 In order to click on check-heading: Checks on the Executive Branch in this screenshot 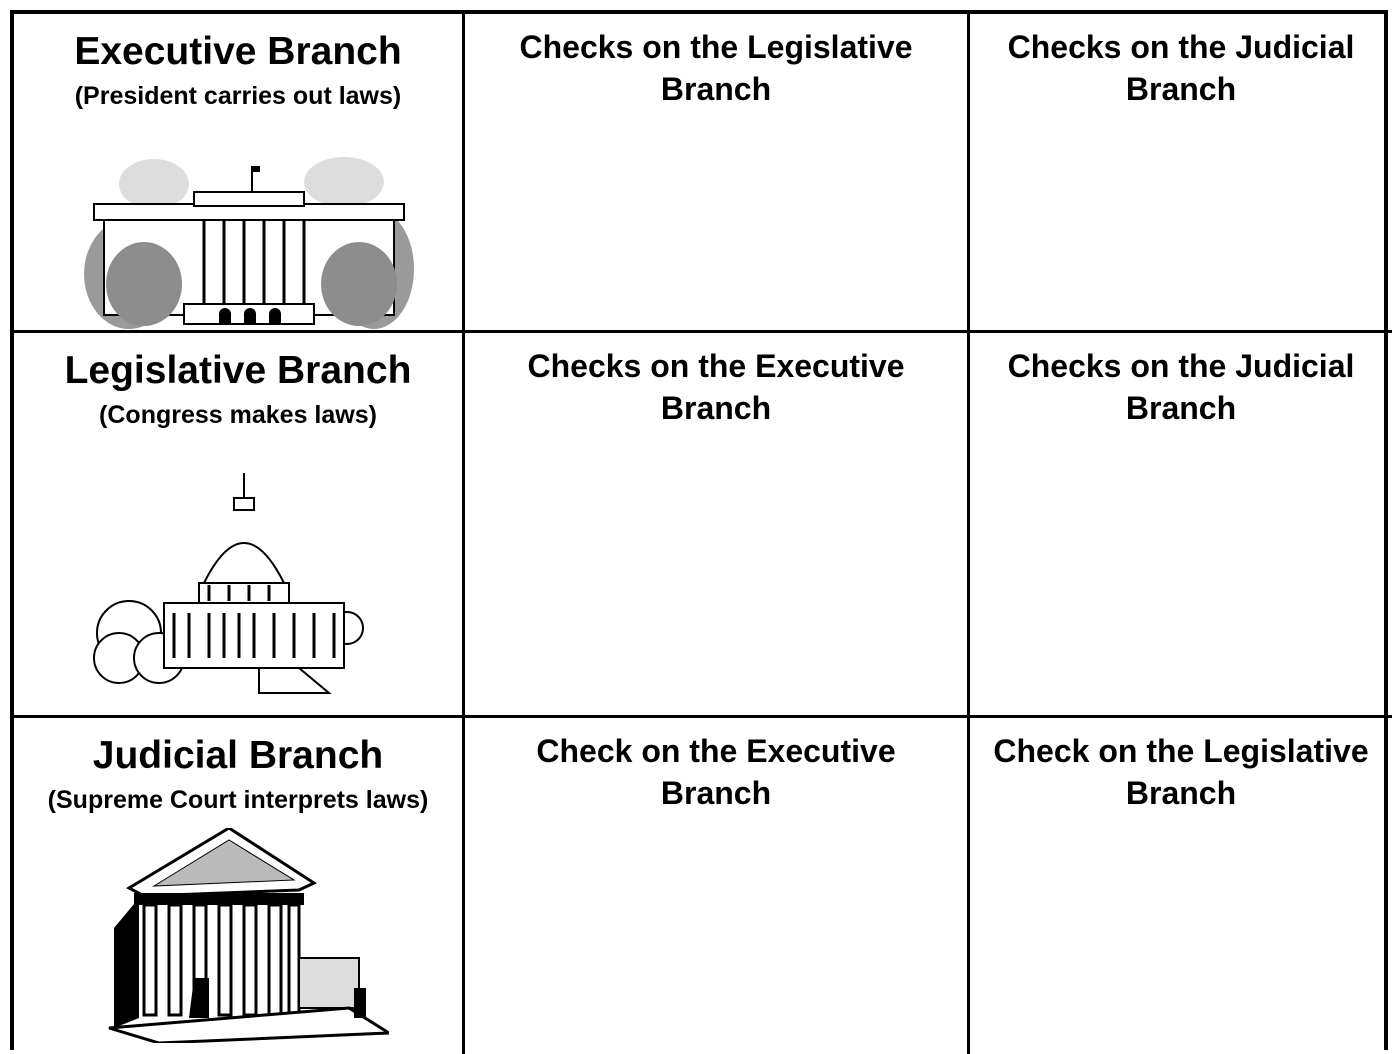, I will do `click(716, 387)`.